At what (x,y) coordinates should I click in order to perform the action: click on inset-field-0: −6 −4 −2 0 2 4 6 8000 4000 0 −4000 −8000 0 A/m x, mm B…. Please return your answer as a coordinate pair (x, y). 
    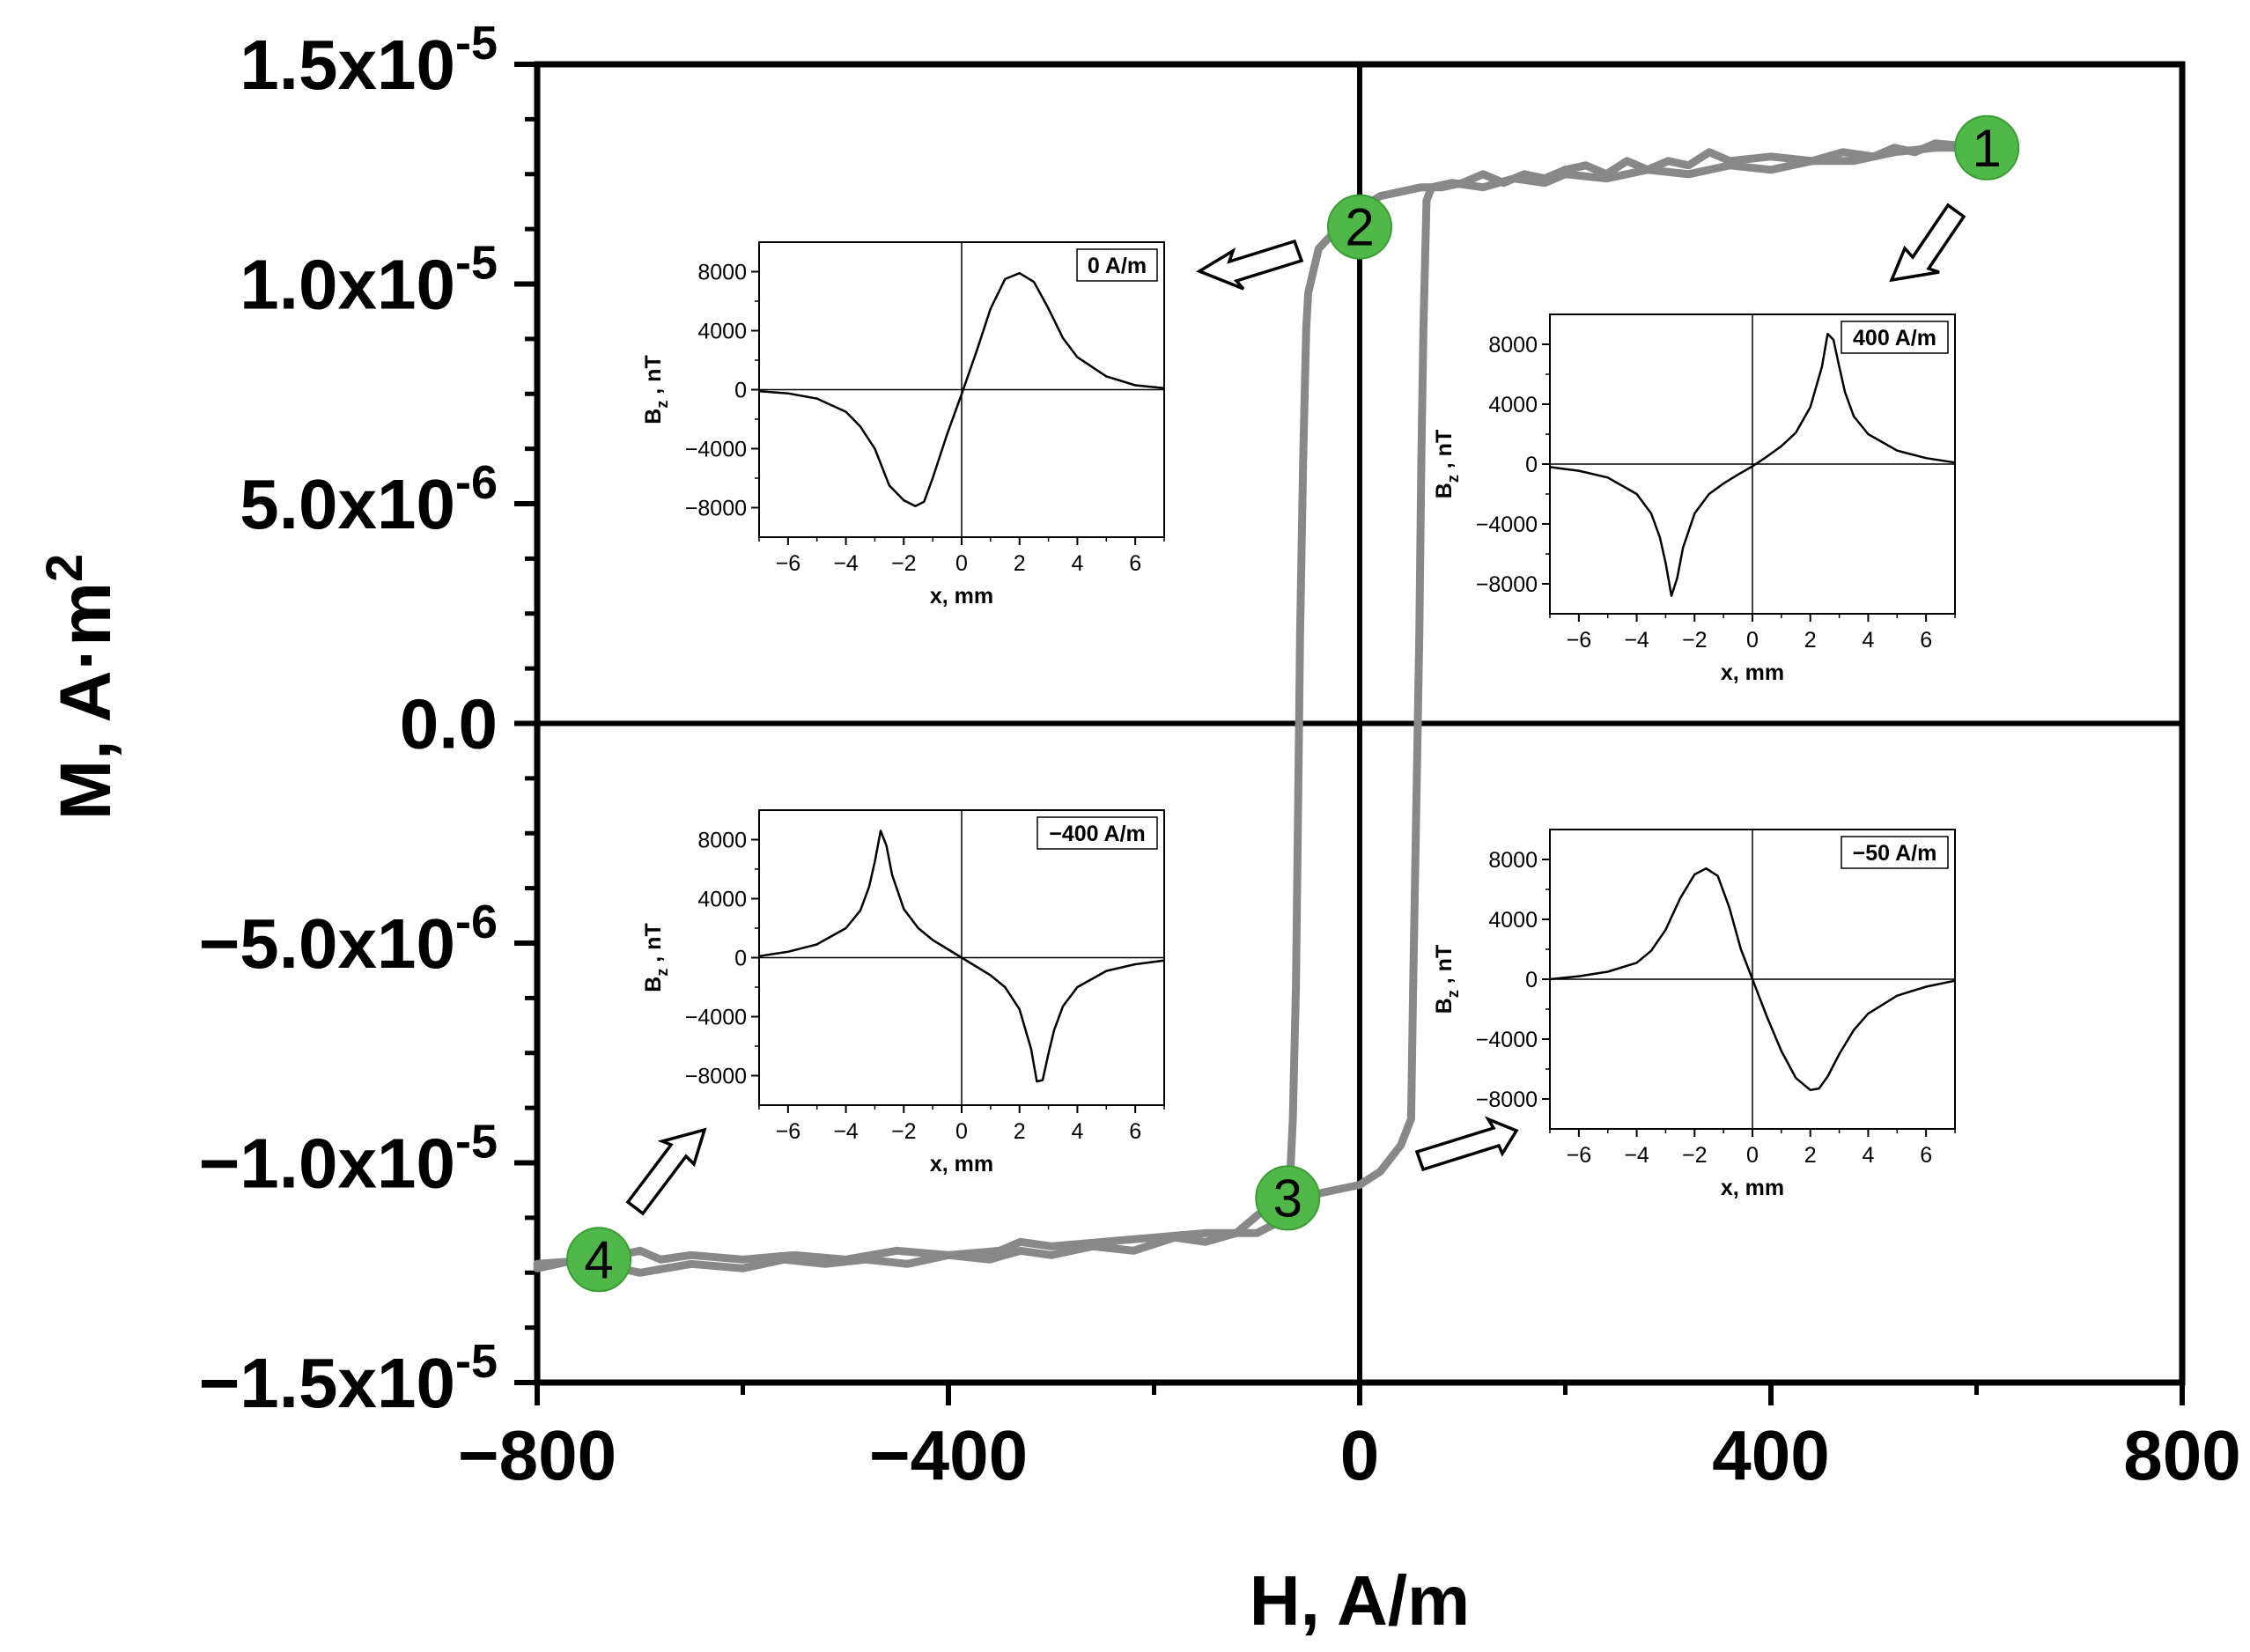
    Looking at the image, I should click on (903, 425).